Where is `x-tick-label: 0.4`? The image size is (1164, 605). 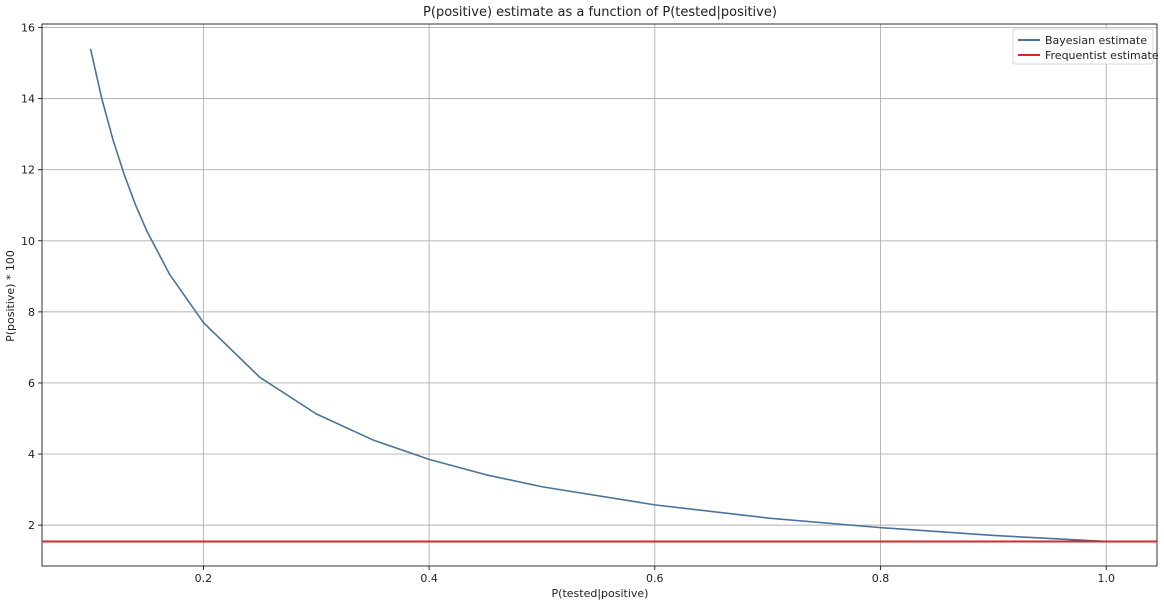
x-tick-label: 0.4 is located at coordinates (429, 578).